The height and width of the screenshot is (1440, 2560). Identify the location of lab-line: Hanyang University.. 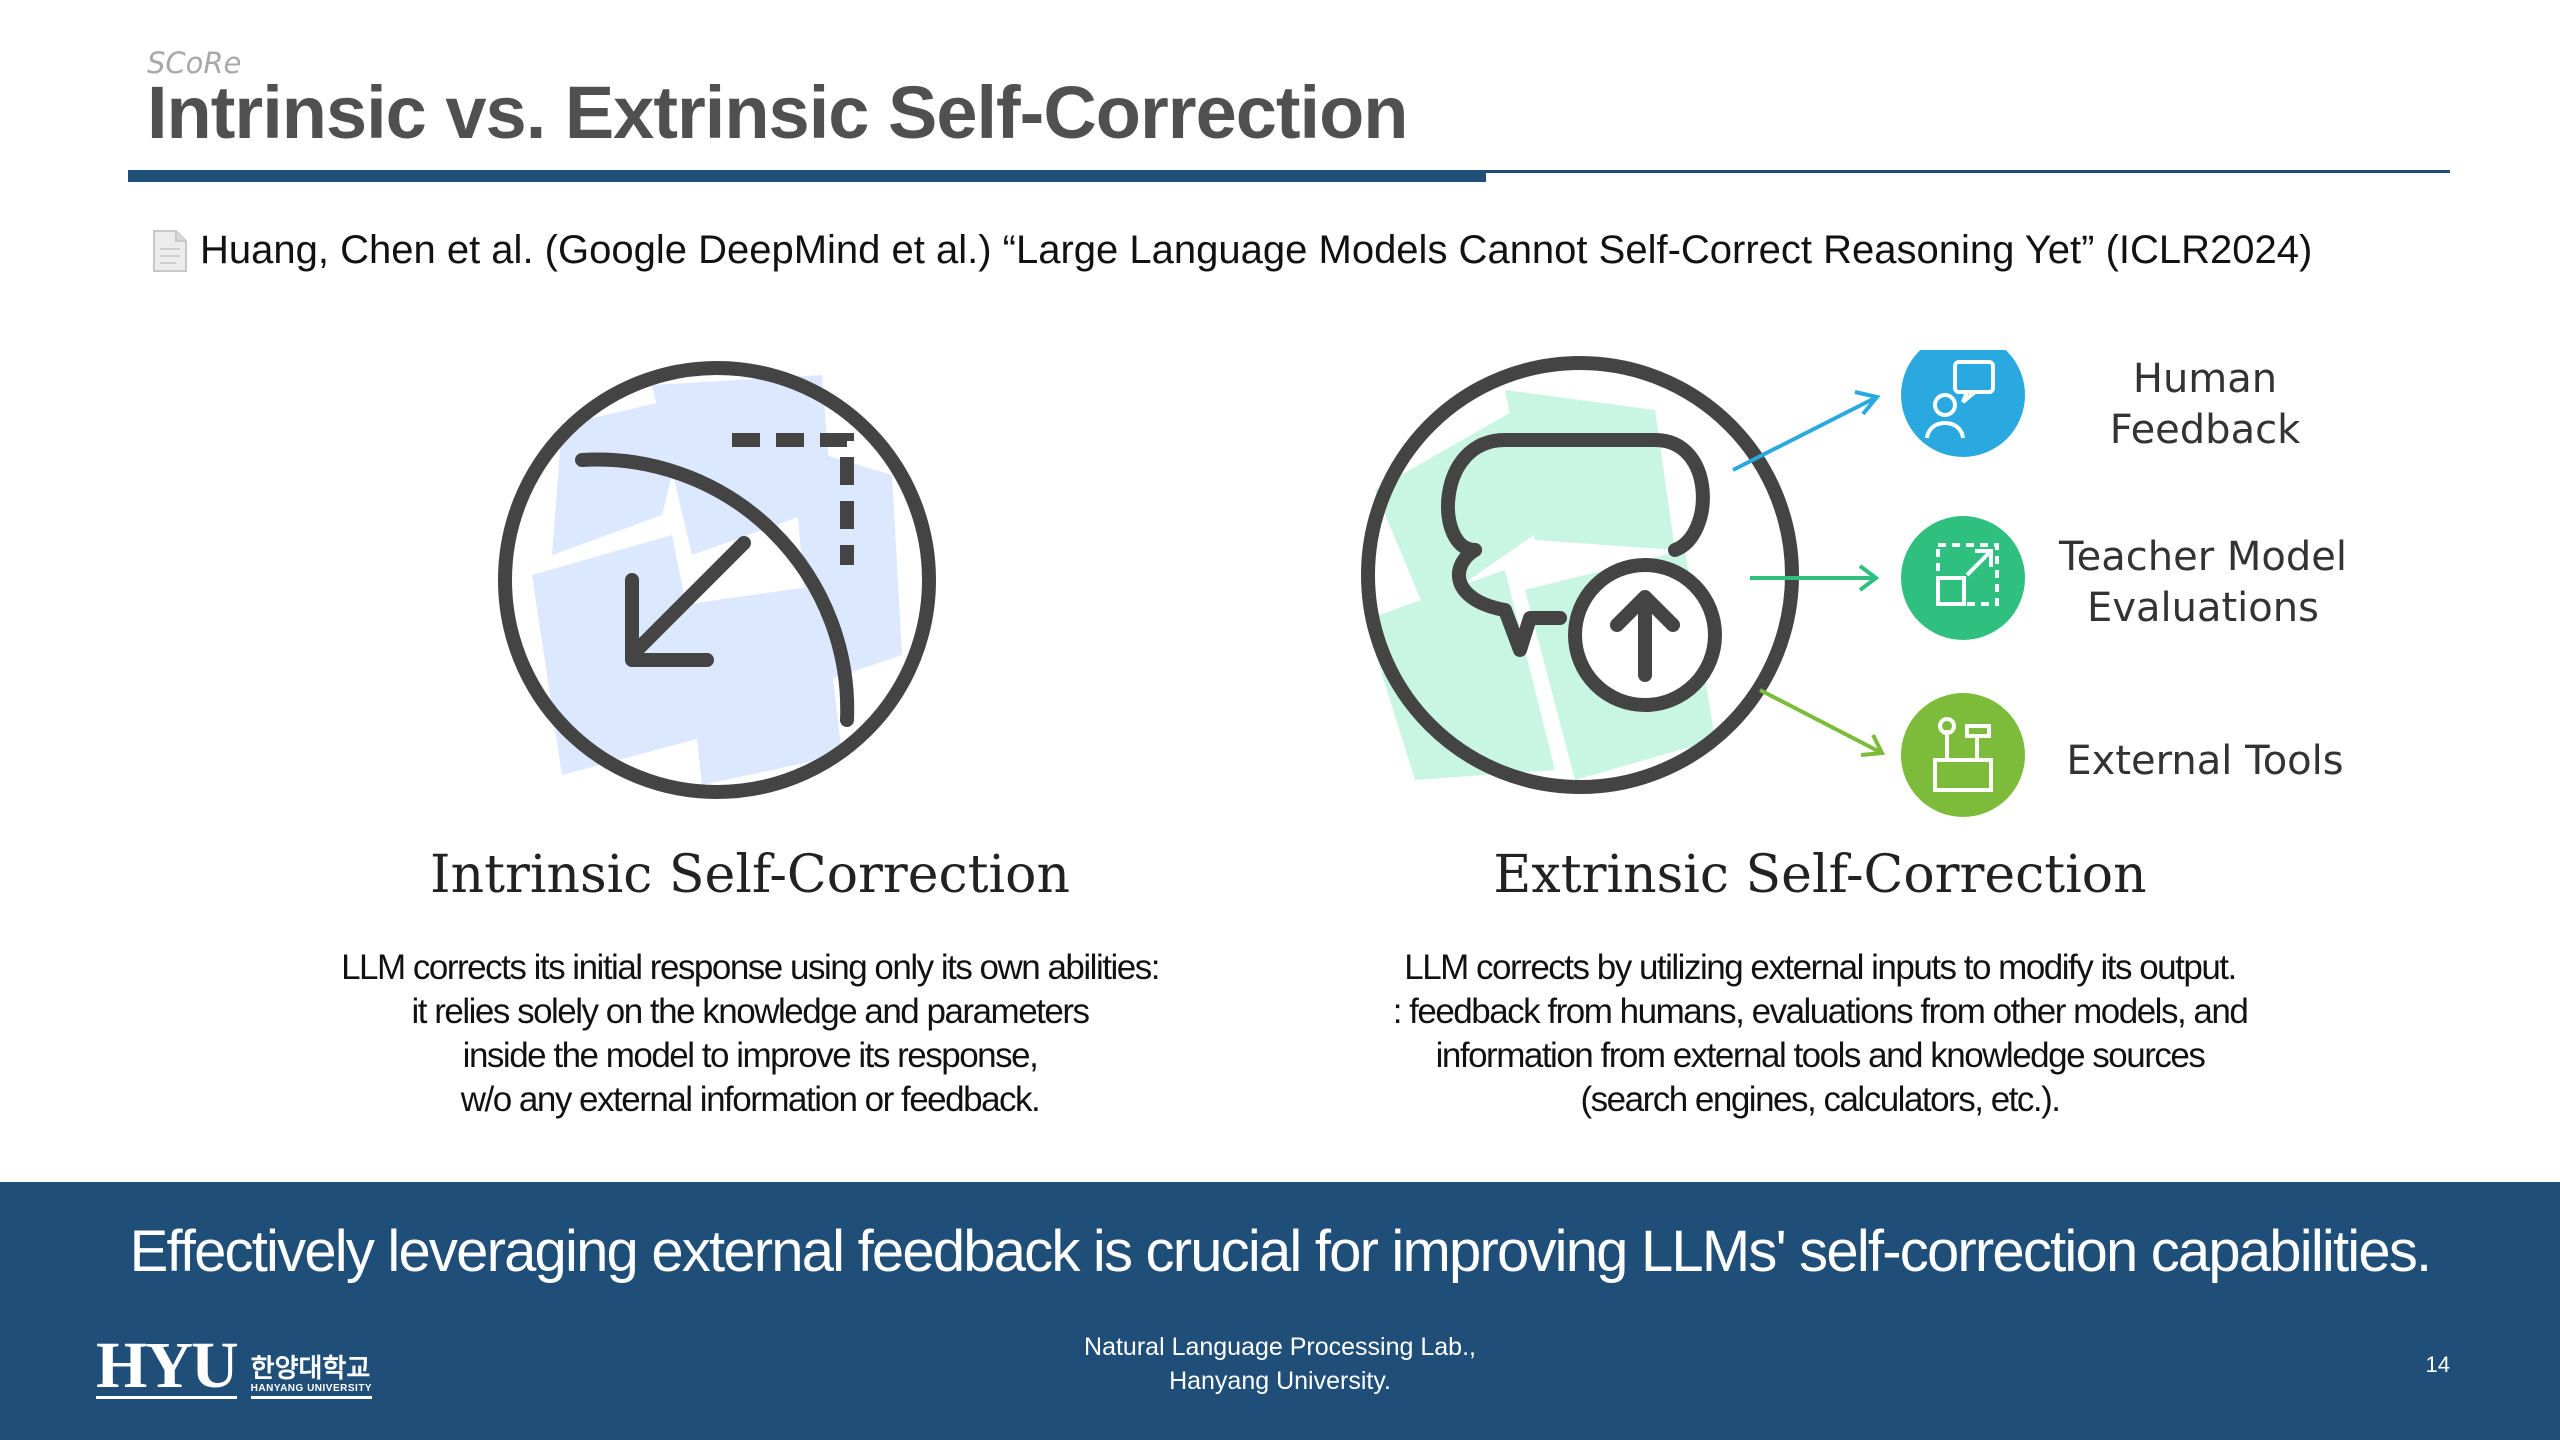
(1280, 1381).